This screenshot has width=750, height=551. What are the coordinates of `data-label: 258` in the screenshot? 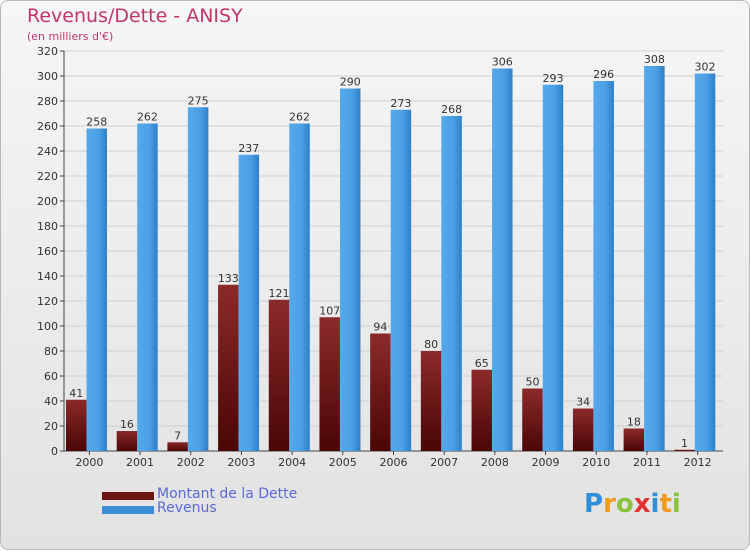 It's located at (96, 122).